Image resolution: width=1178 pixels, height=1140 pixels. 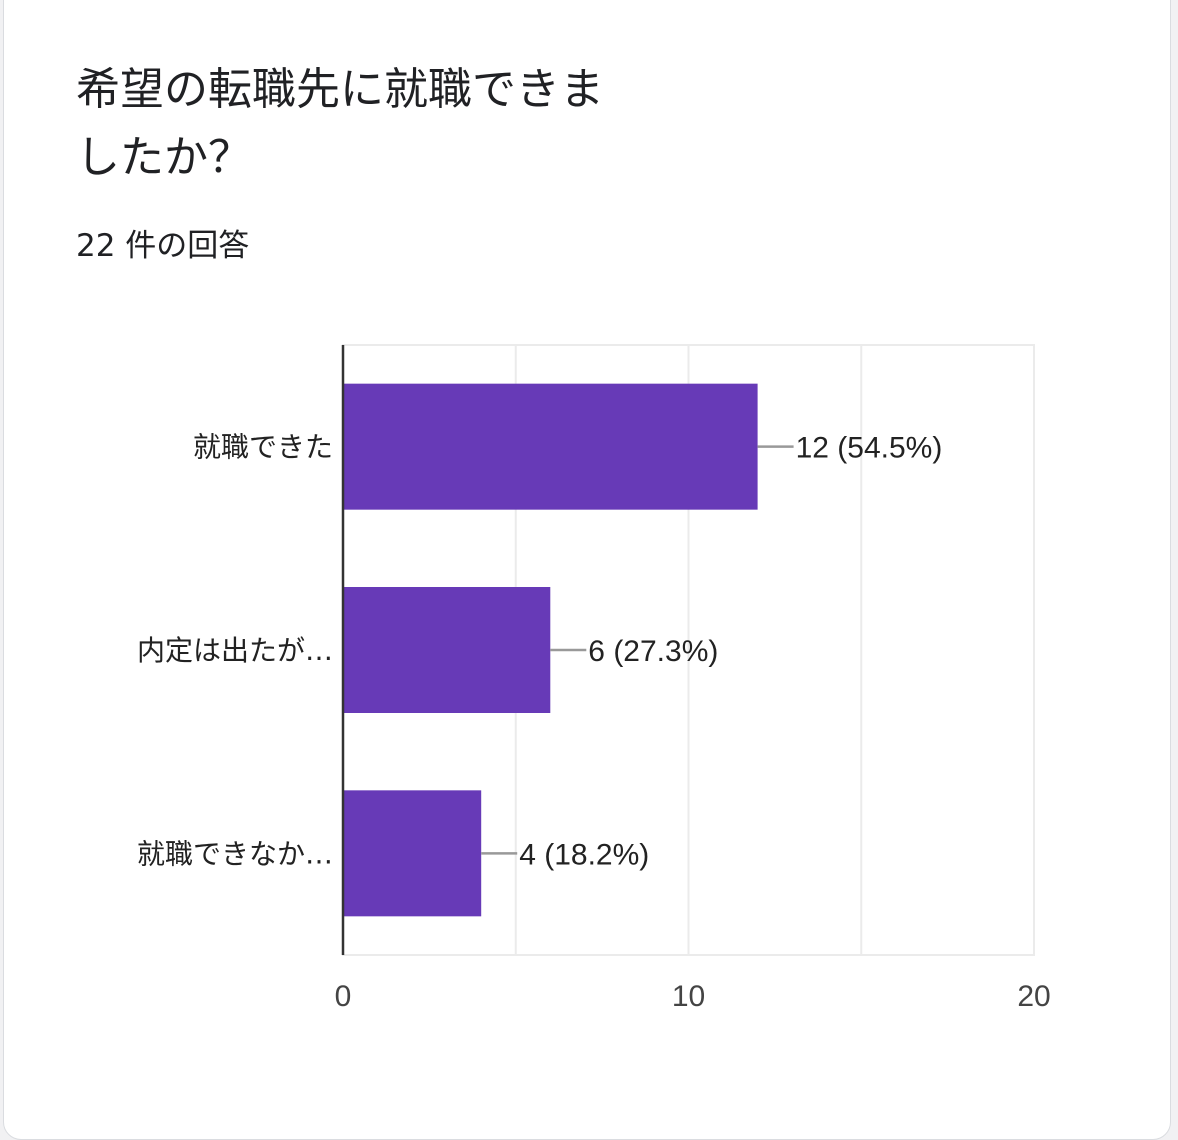 I want to click on x-tick-label: 10, so click(x=688, y=996).